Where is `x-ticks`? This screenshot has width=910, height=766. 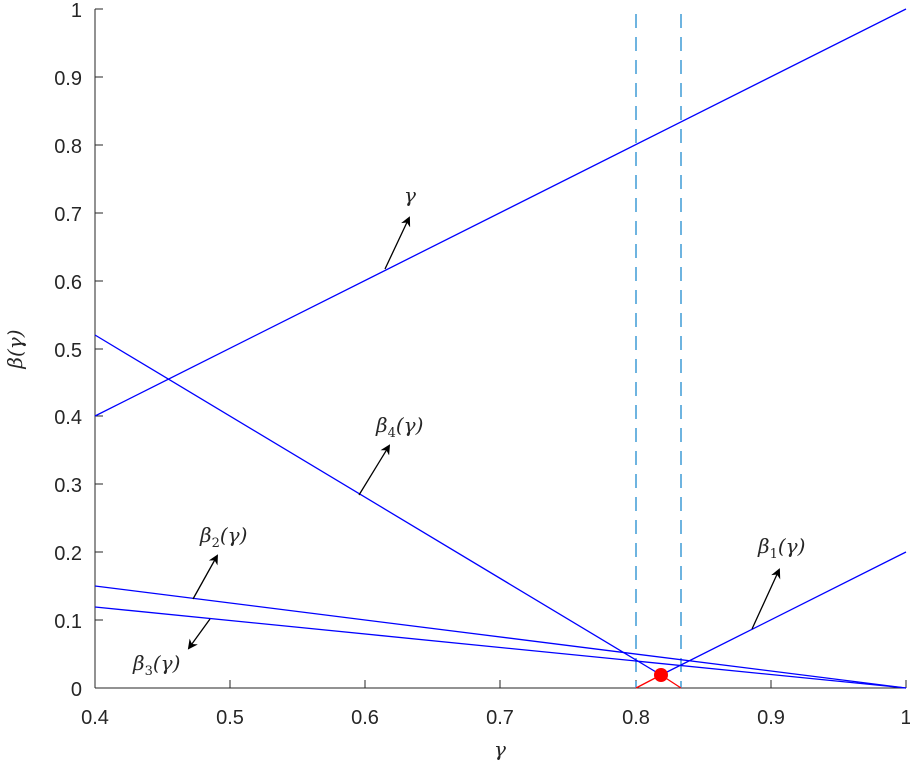
x-ticks is located at coordinates (568, 684).